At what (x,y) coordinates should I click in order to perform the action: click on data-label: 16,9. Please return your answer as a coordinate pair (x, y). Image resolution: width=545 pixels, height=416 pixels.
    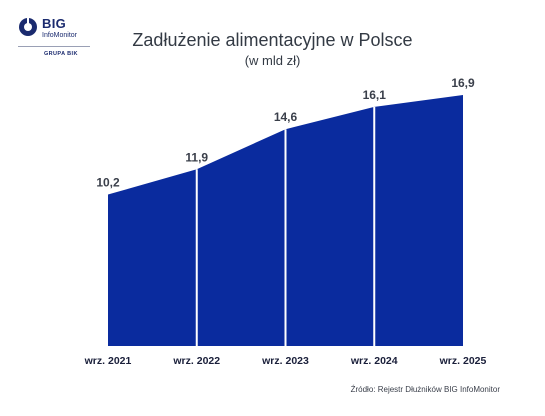
    Looking at the image, I should click on (463, 83).